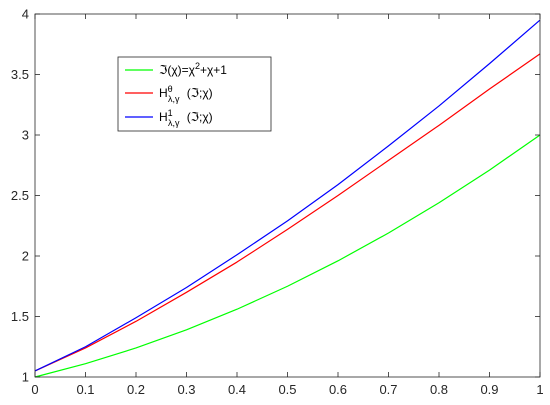 The height and width of the screenshot is (405, 550). Describe the element at coordinates (287, 389) in the screenshot. I see `x-tick-label: 0.5` at that location.